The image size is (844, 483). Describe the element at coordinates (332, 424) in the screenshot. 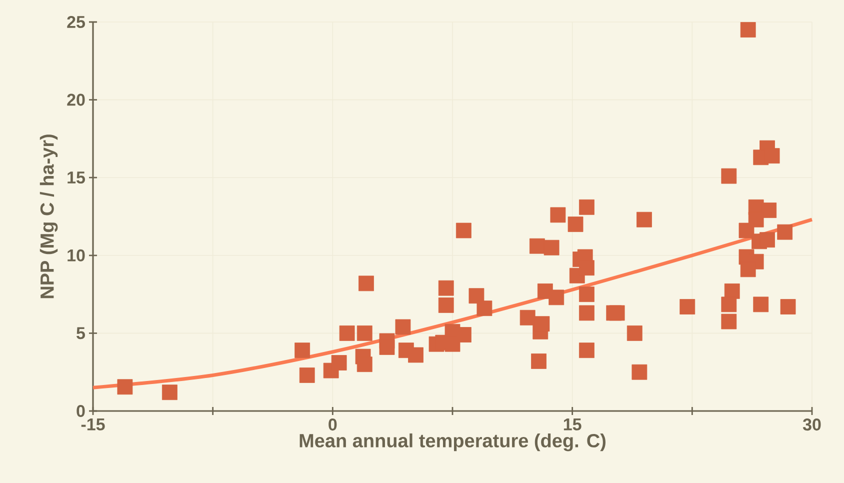

I see `x-tick-label: 0` at that location.